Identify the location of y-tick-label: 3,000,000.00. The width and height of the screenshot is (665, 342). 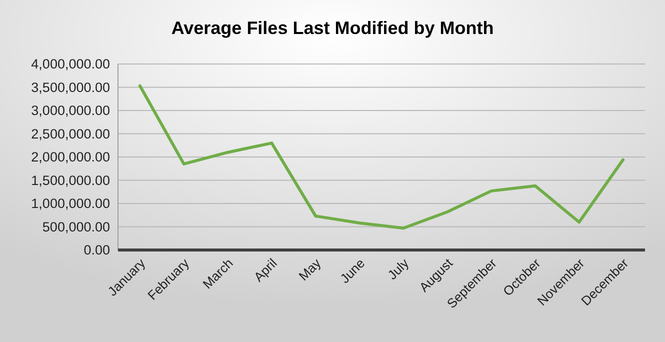
(70, 110).